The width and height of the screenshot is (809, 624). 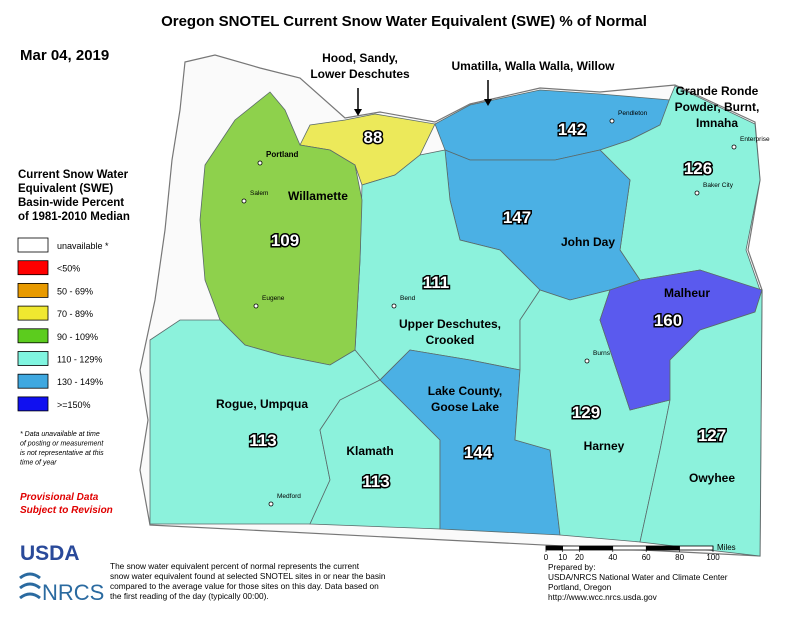 What do you see at coordinates (80, 382) in the screenshot?
I see `legend-label: 130 - 149%` at bounding box center [80, 382].